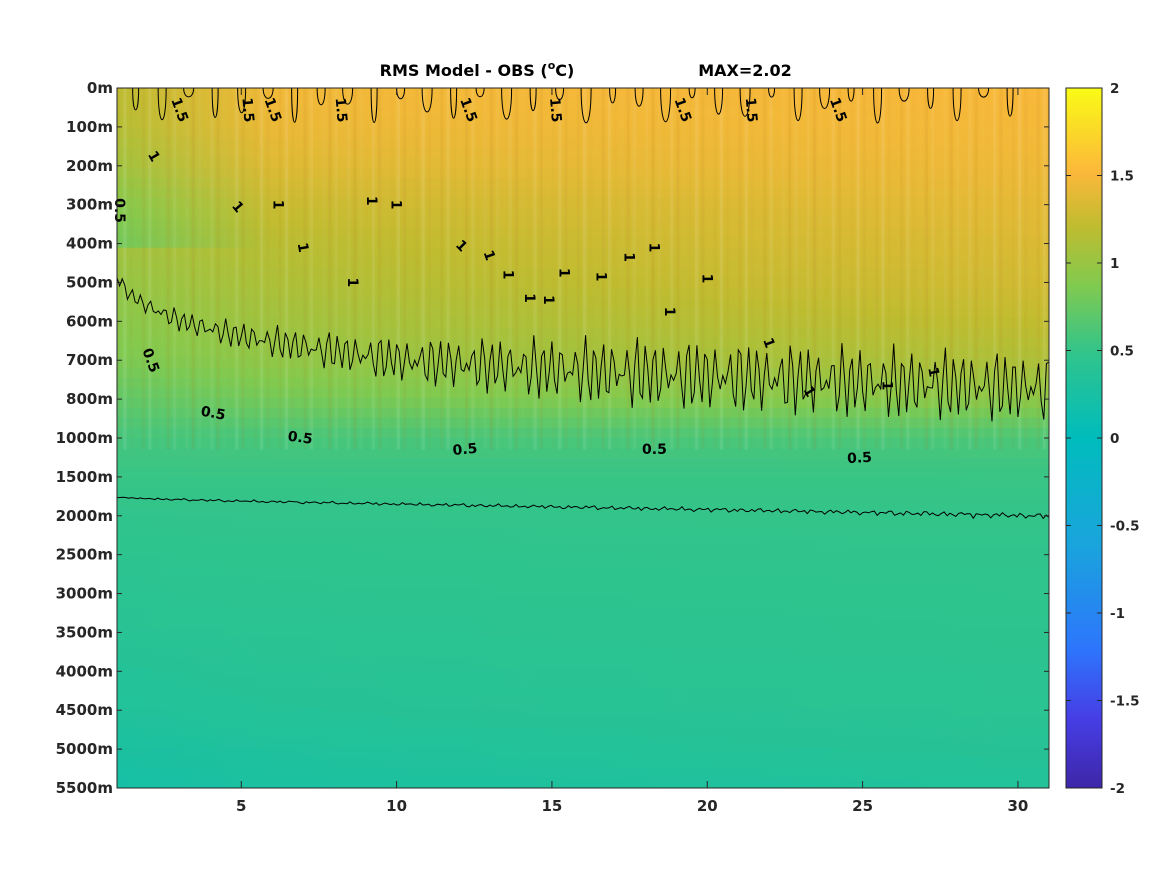 The height and width of the screenshot is (875, 1167). I want to click on y-tick-label: 800m, so click(89, 399).